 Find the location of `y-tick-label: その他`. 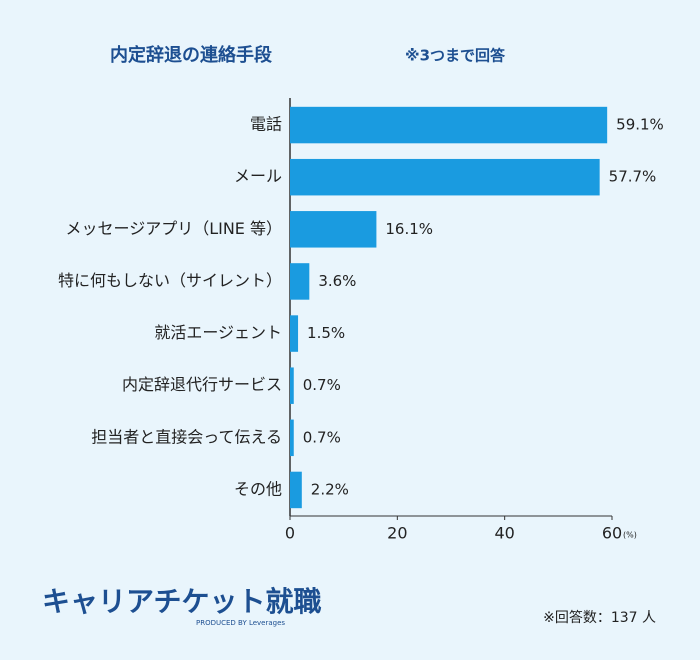

y-tick-label: その他 is located at coordinates (258, 488).